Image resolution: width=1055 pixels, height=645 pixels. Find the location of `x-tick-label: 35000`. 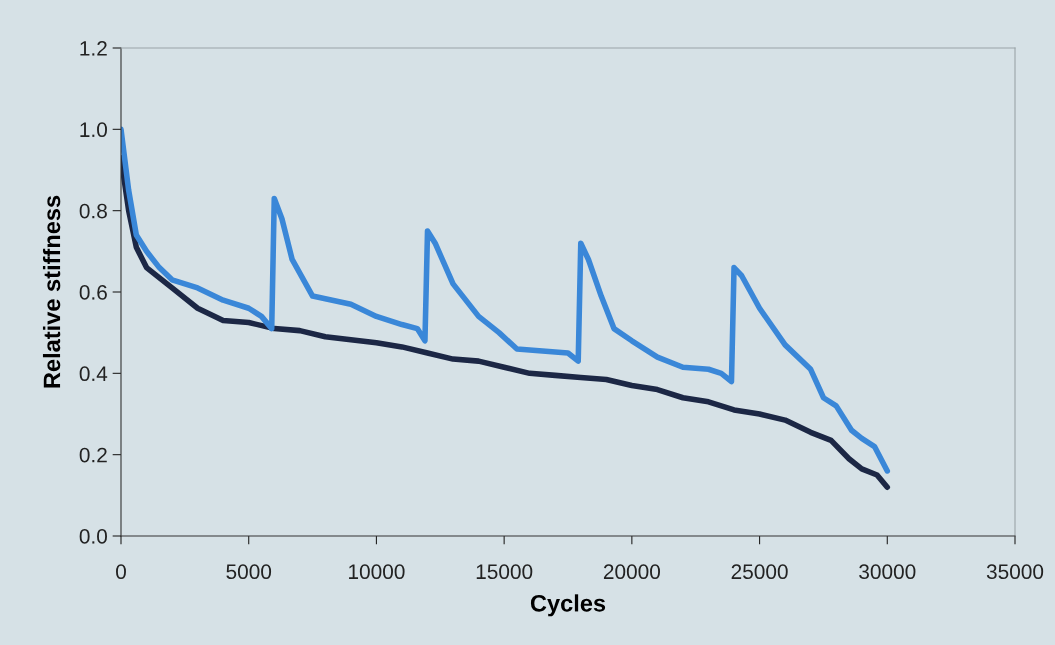

x-tick-label: 35000 is located at coordinates (1015, 572).